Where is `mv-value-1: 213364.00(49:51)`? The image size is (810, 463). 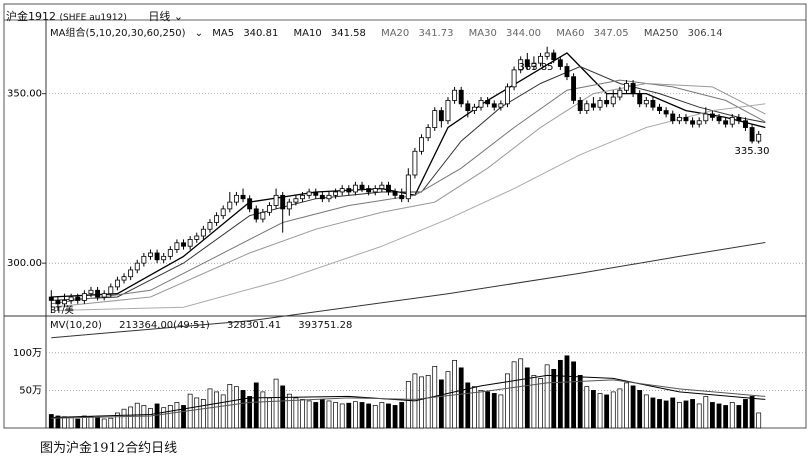
mv-value-1: 213364.00(49:51) is located at coordinates (164, 325).